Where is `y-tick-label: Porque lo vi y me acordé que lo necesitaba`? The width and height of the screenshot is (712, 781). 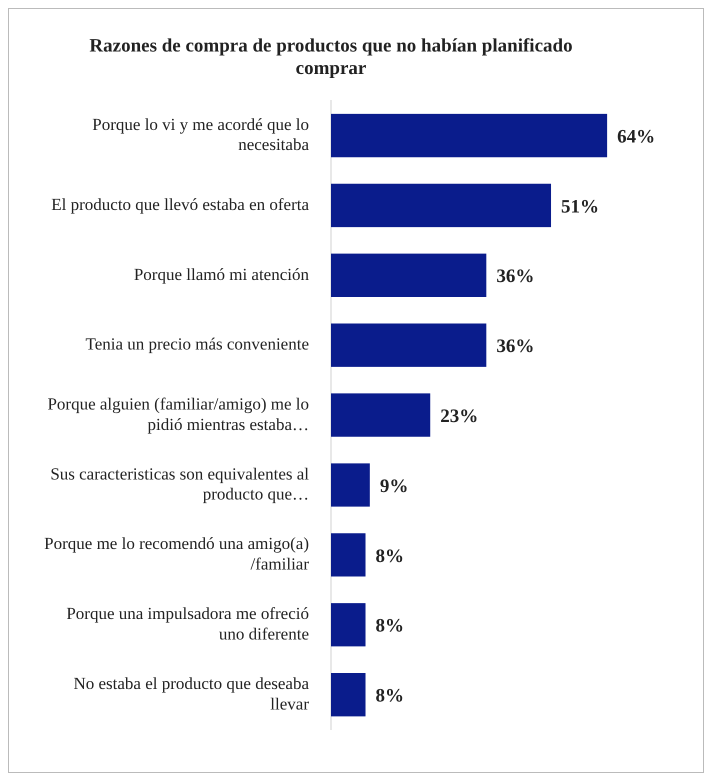
y-tick-label: Porque lo vi y me acordé que lo necesitaba is located at coordinates (201, 134).